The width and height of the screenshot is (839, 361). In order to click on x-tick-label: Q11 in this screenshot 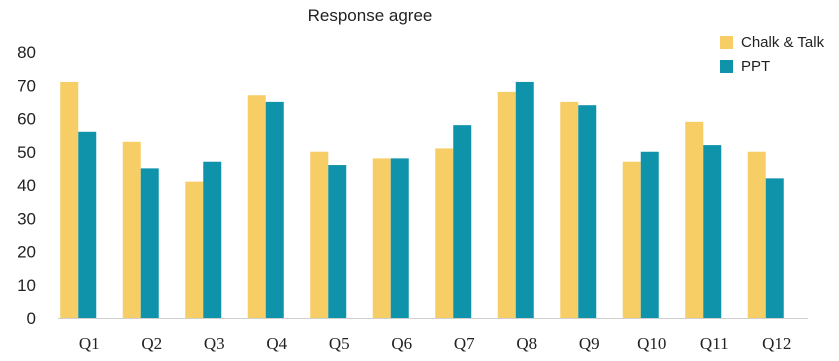, I will do `click(714, 343)`.